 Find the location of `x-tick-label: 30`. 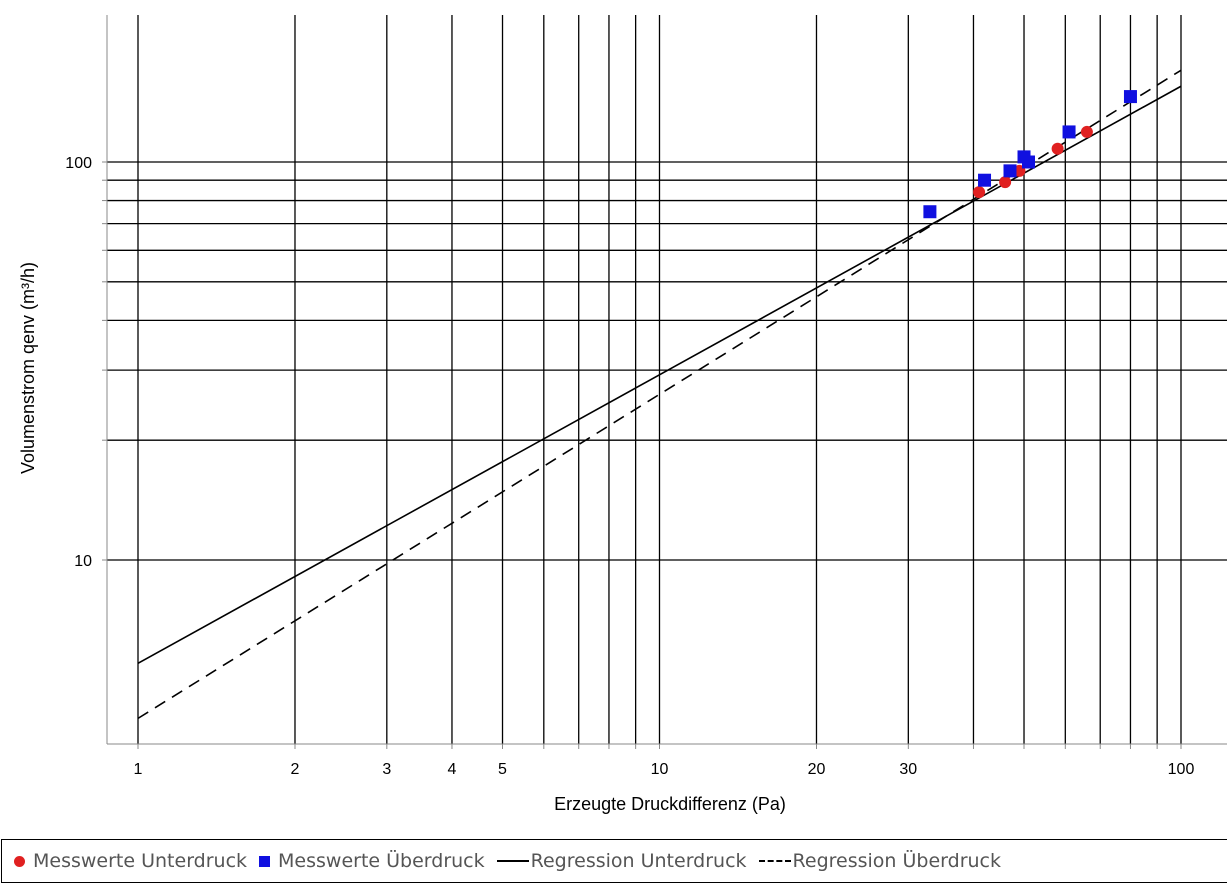

x-tick-label: 30 is located at coordinates (908, 769).